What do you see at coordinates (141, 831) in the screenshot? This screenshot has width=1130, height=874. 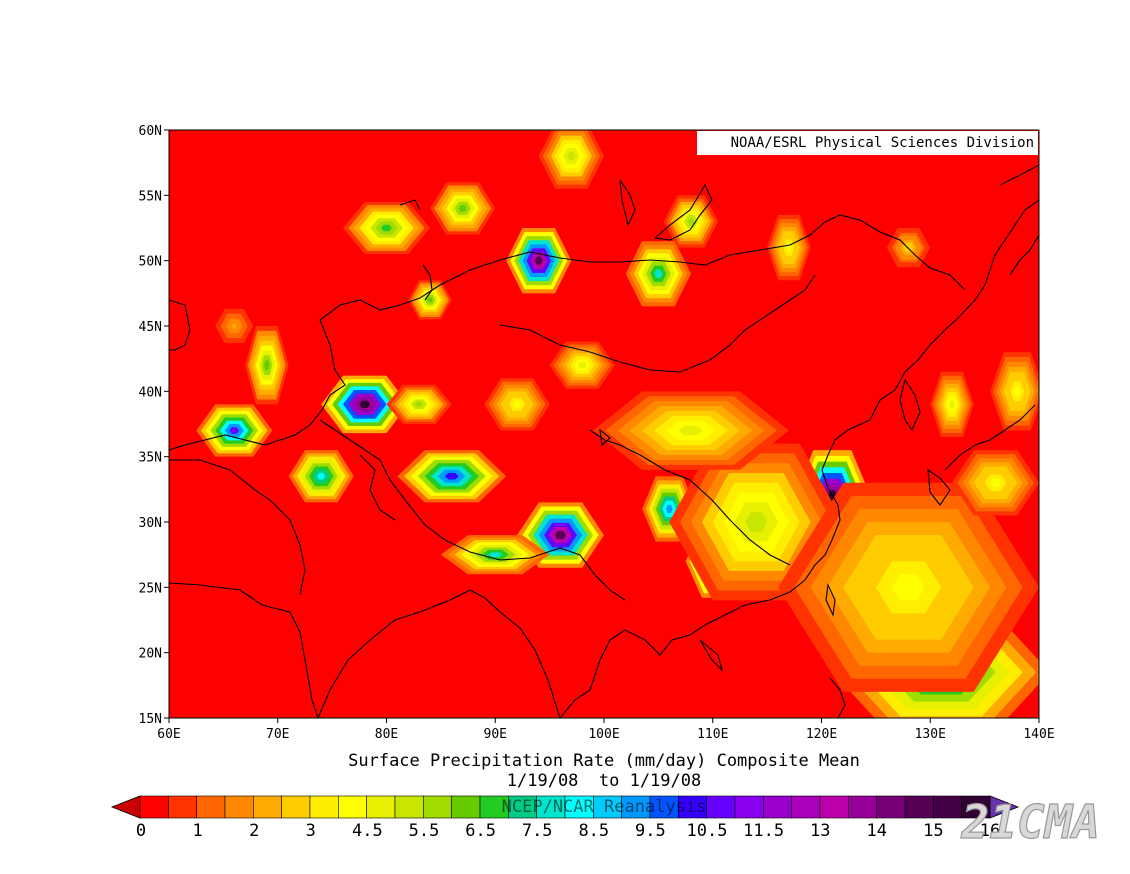 I see `colorbar-label: 0` at bounding box center [141, 831].